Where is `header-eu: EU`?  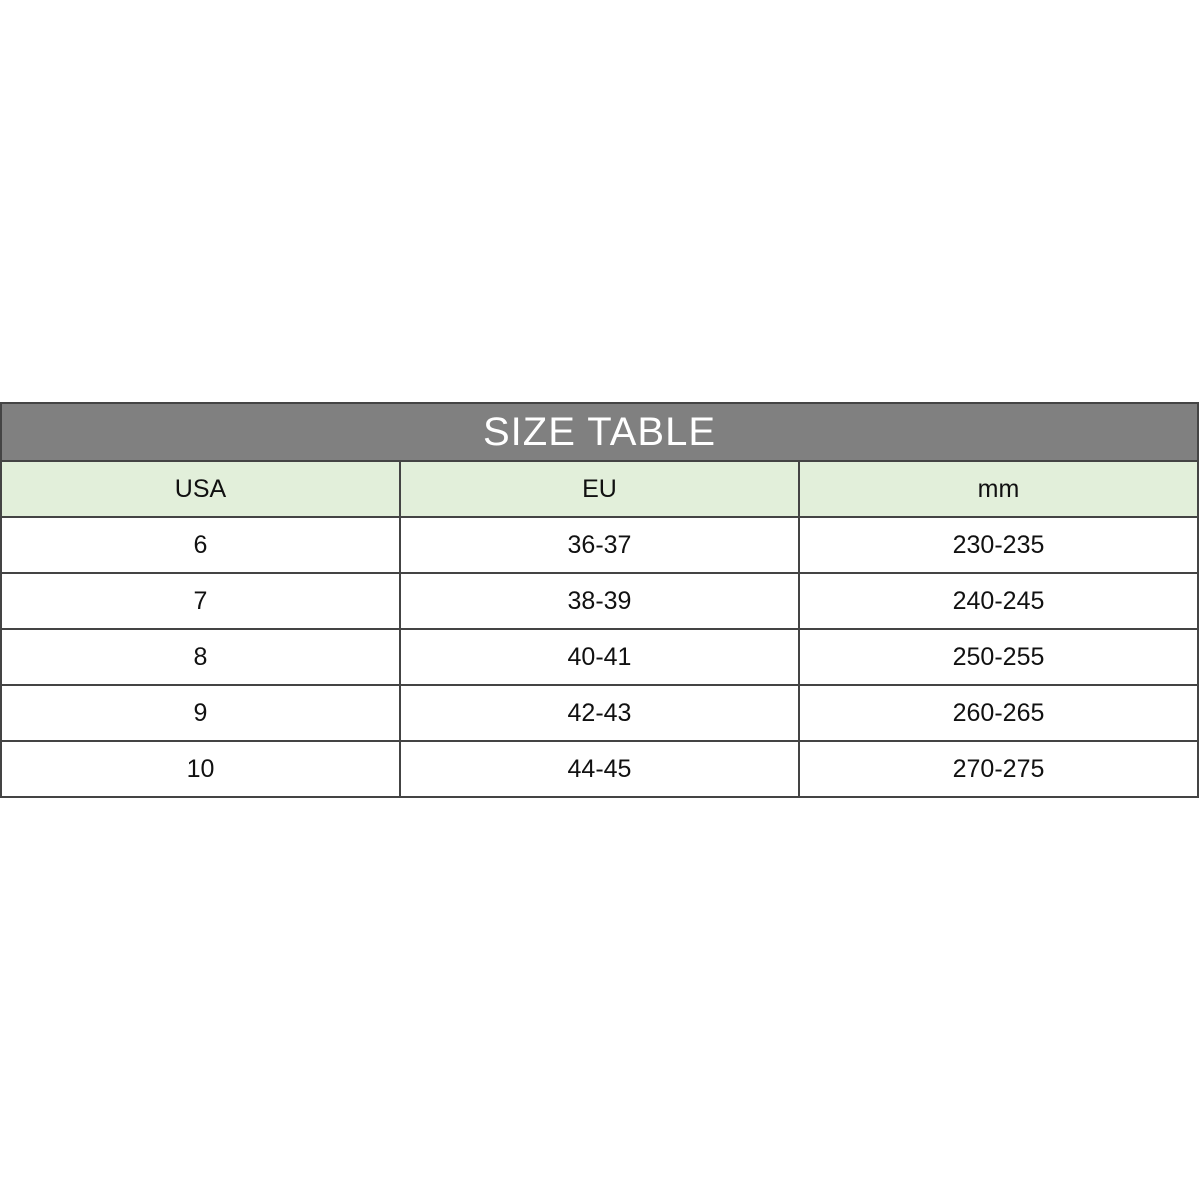 header-eu: EU is located at coordinates (599, 489).